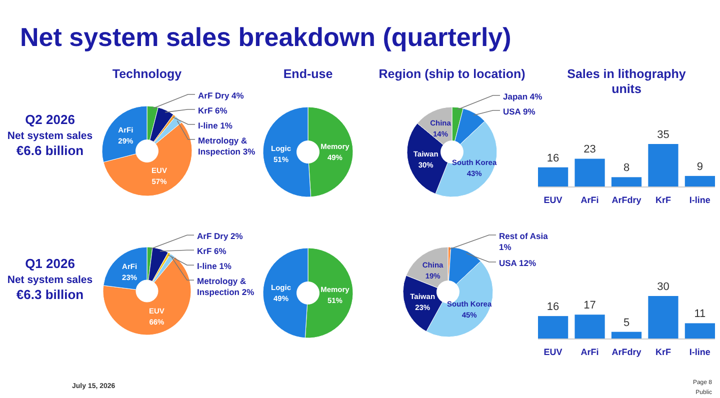 The width and height of the screenshot is (720, 398). I want to click on slice-label: Metrology & Inspection 3%, so click(227, 145).